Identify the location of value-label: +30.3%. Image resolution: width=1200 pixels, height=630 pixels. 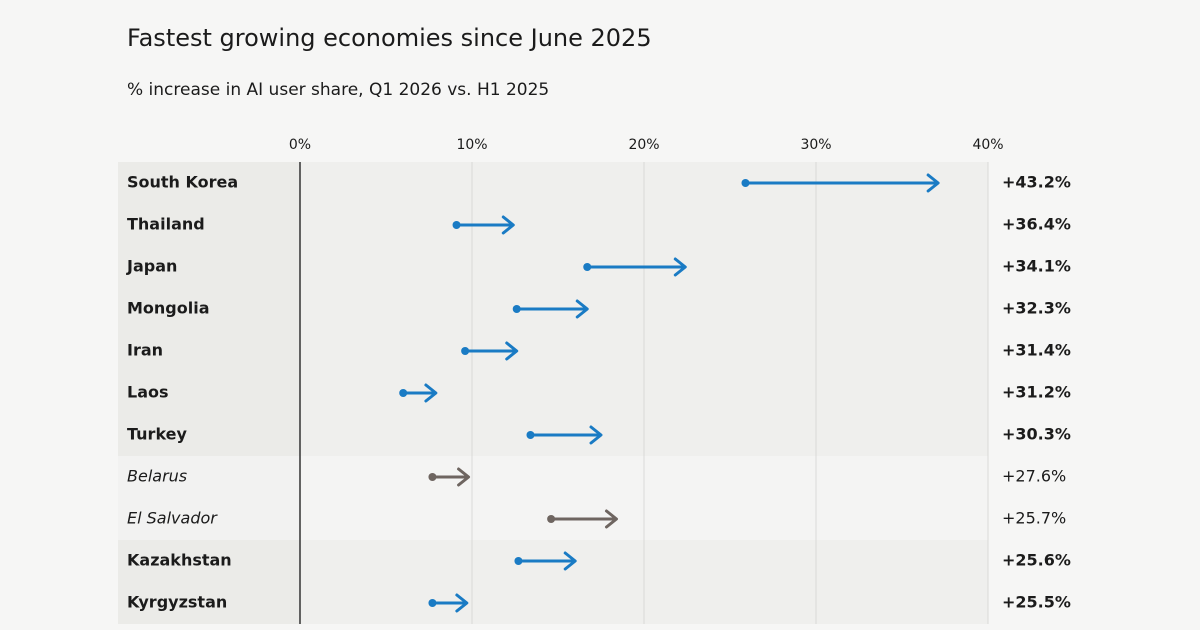
(1036, 434).